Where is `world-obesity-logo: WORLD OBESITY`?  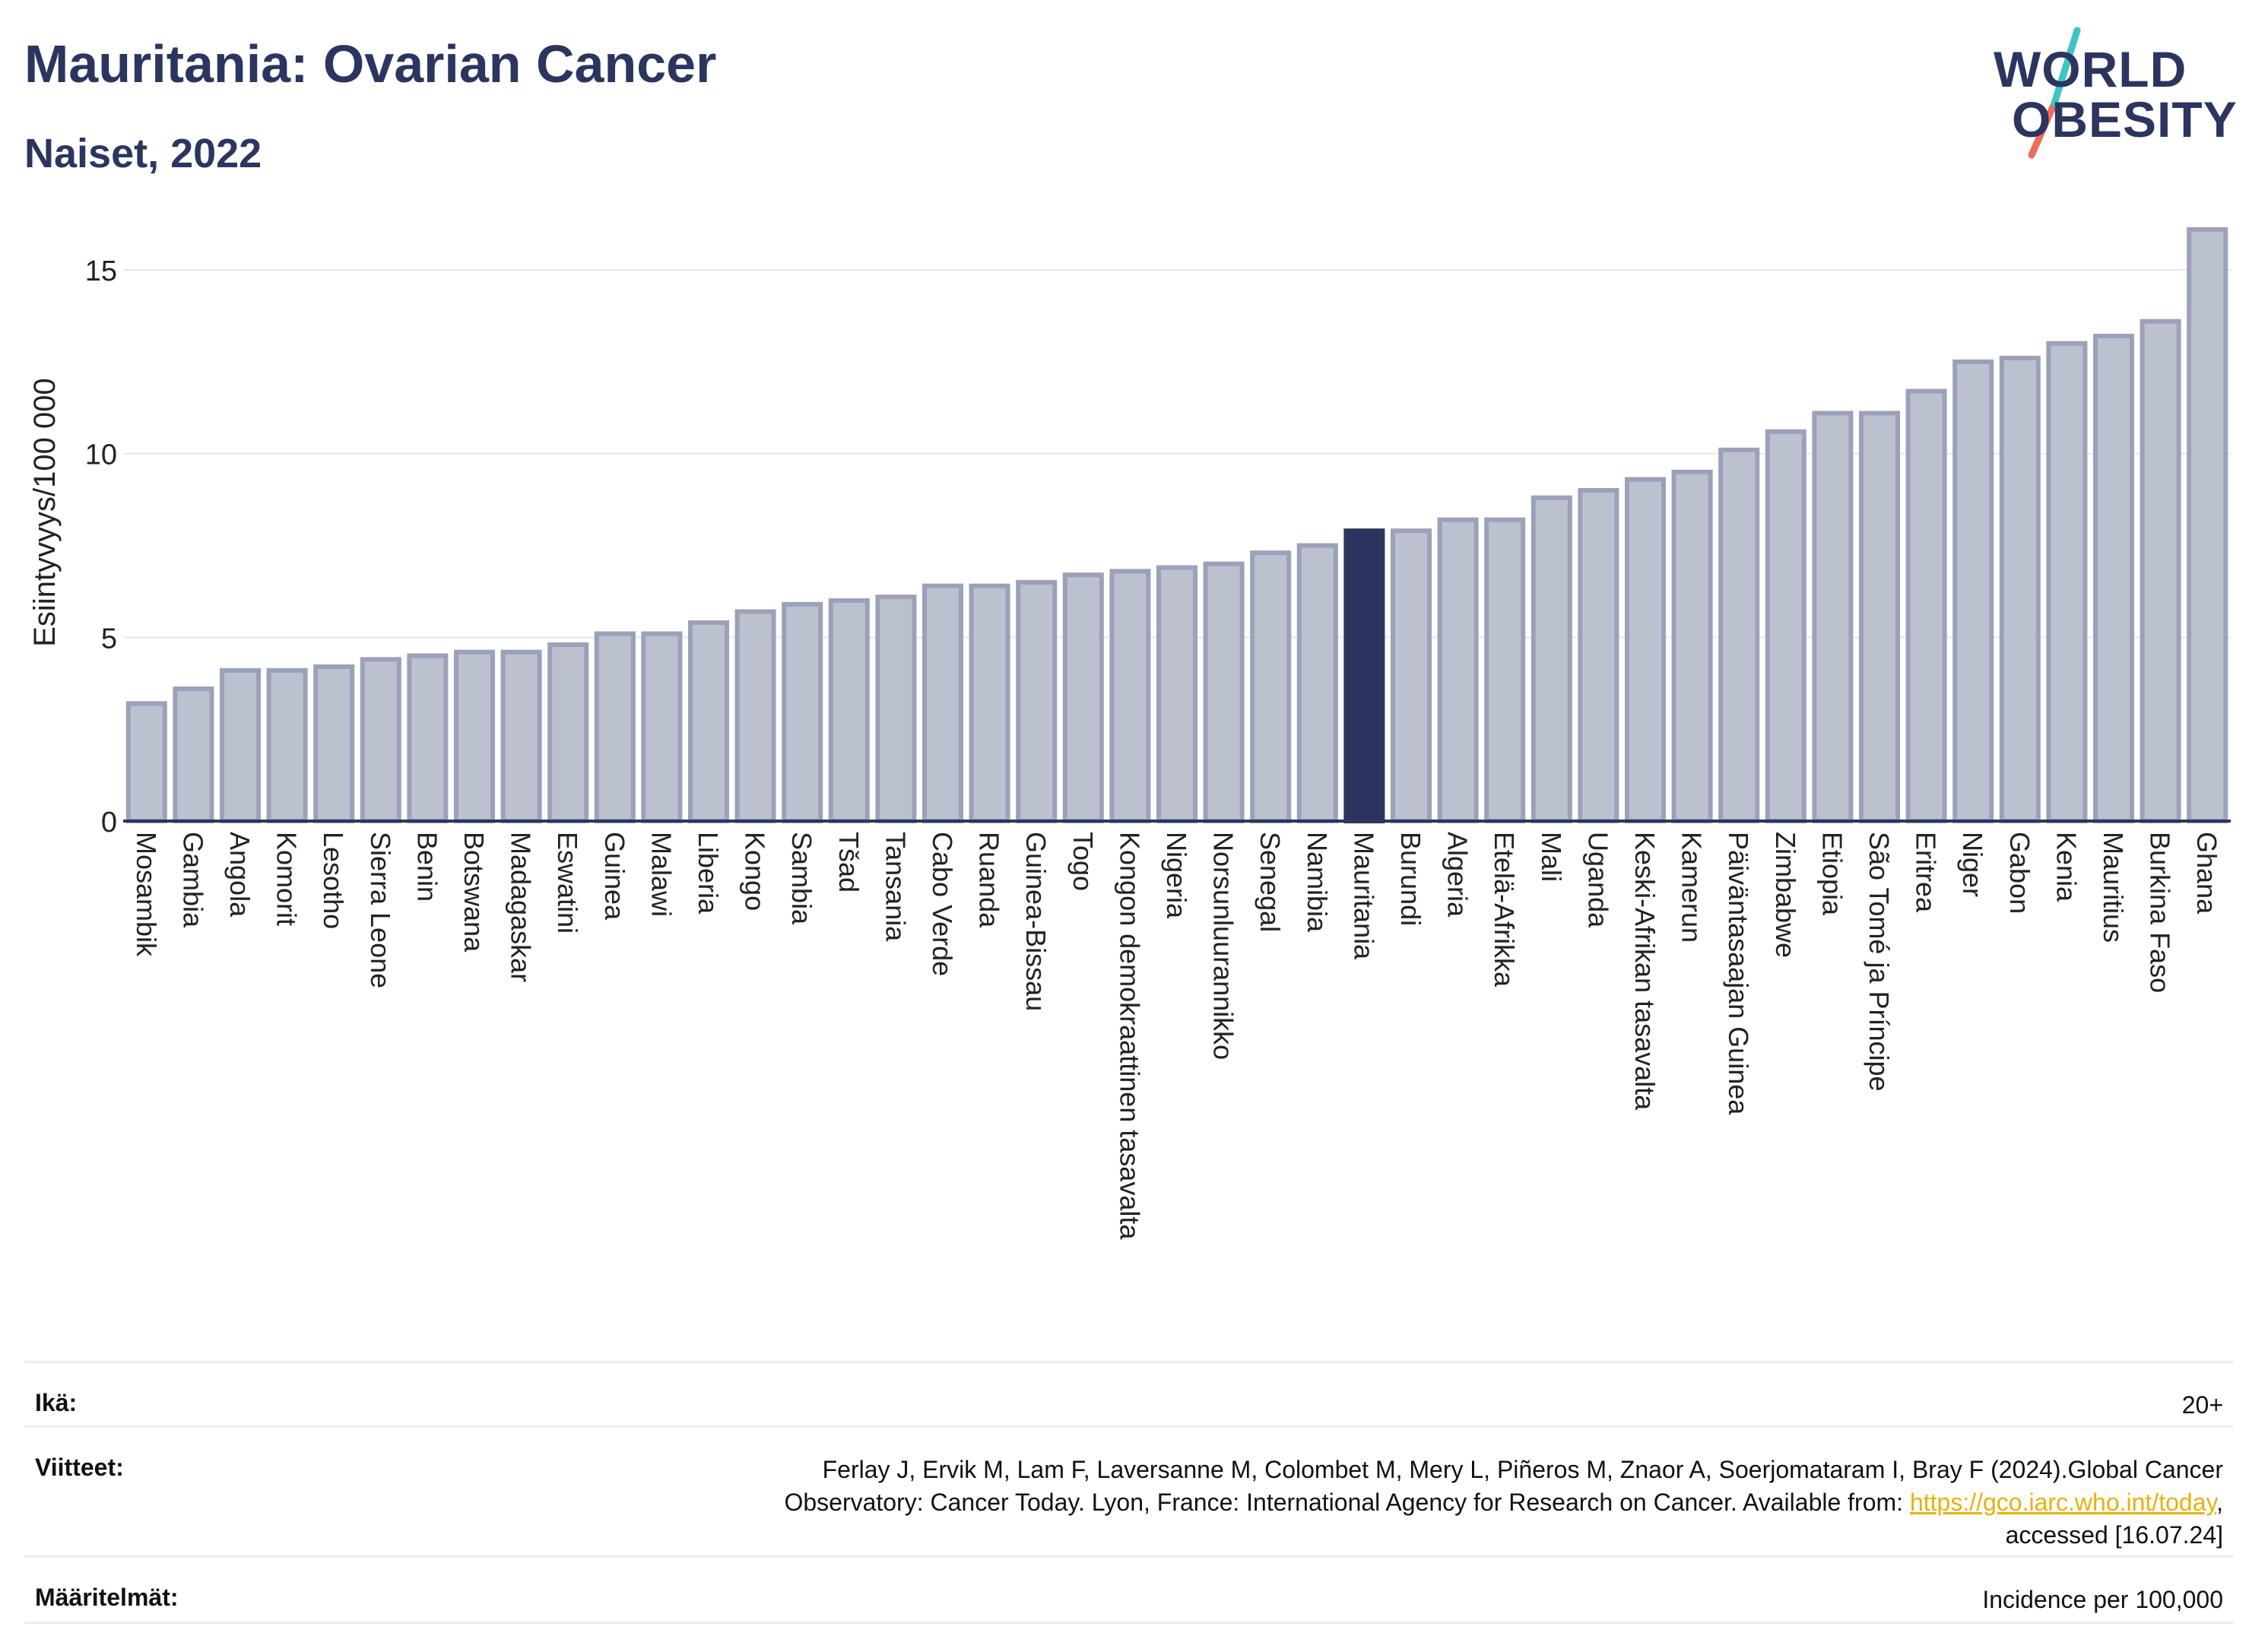 world-obesity-logo: WORLD OBESITY is located at coordinates (2107, 93).